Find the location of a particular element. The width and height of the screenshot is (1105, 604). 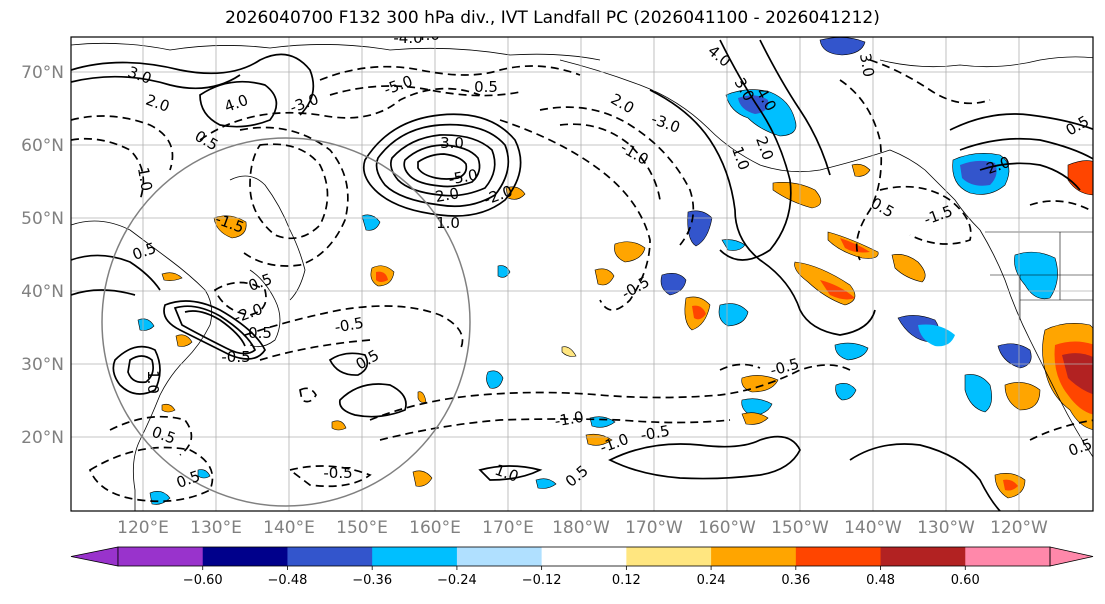

kamchatka-coastline is located at coordinates (267, 238).